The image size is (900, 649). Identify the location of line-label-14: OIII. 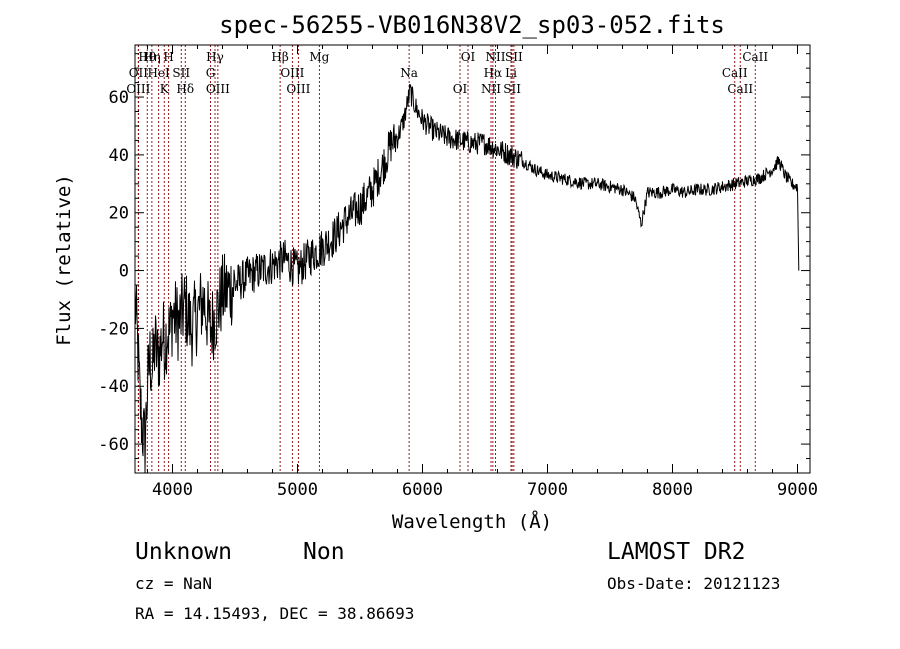
(298, 89).